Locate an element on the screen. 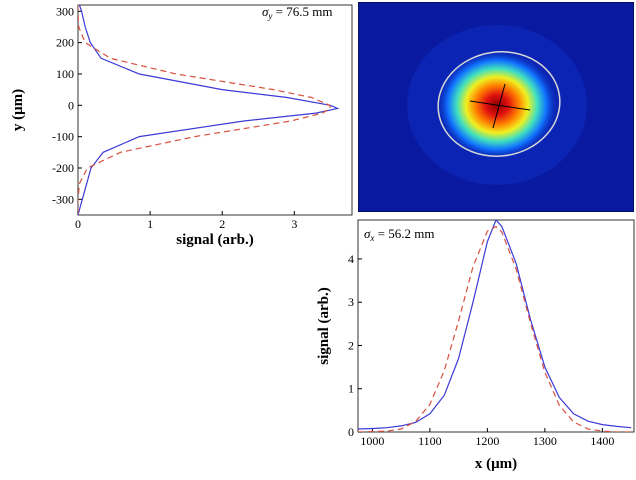  x-tick-label: 0 is located at coordinates (78, 224).